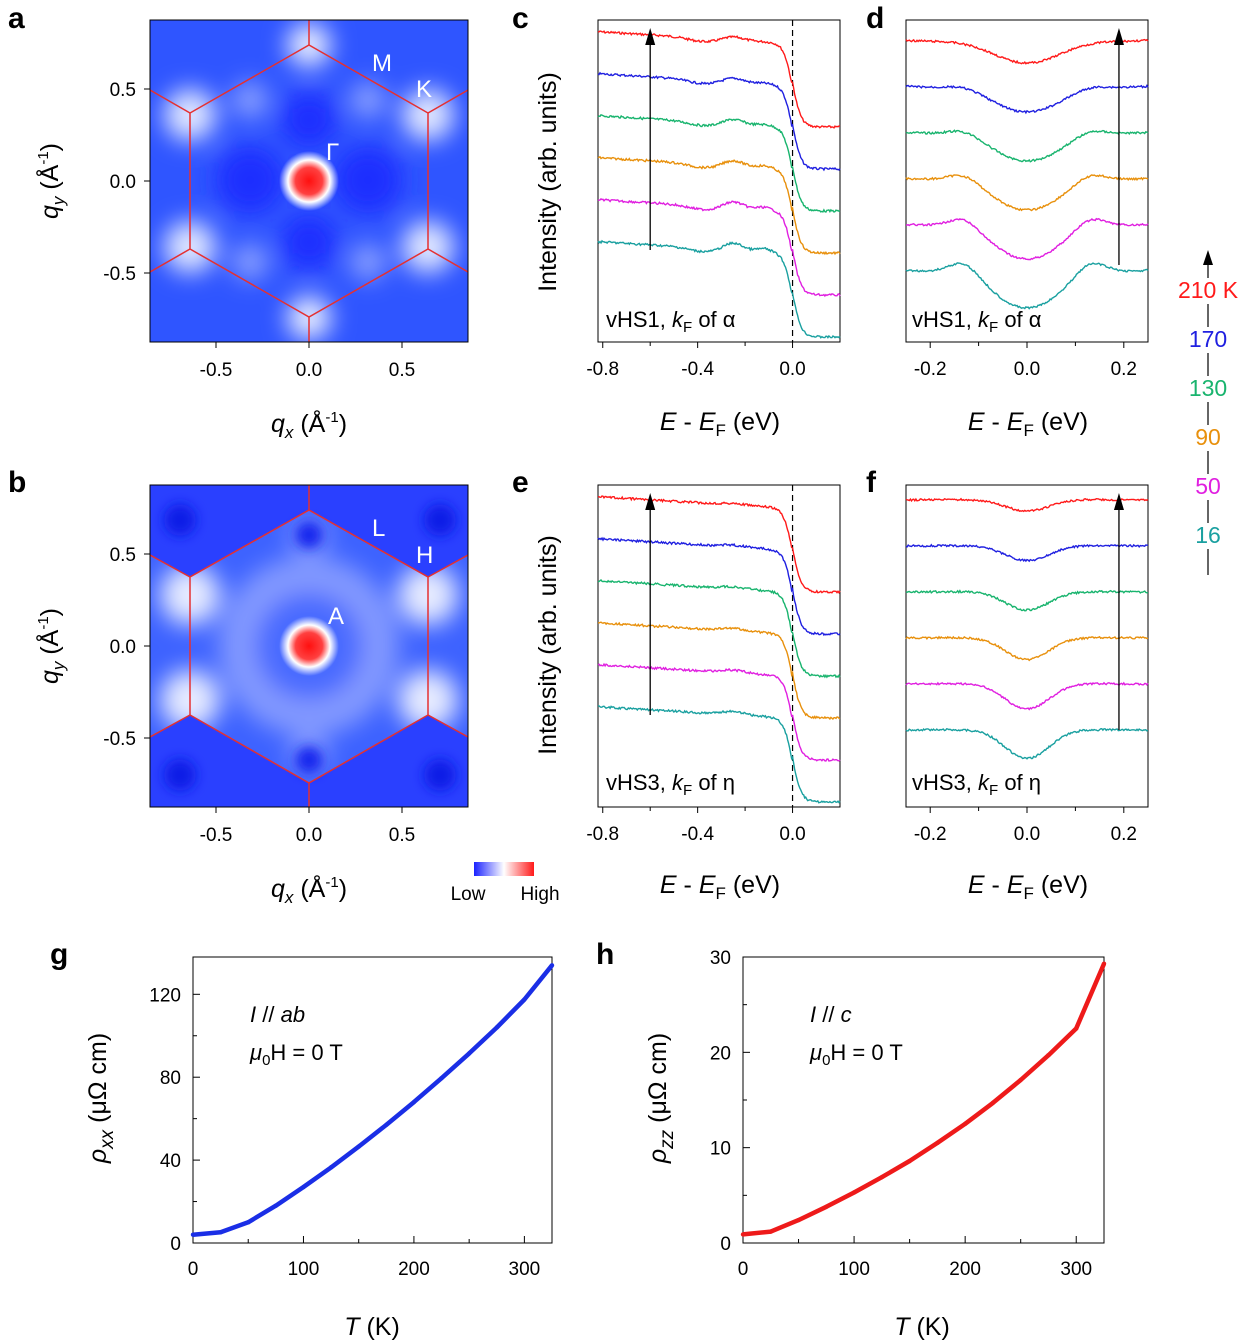  Describe the element at coordinates (697, 834) in the screenshot. I see `x-tick-label: -0.4` at that location.